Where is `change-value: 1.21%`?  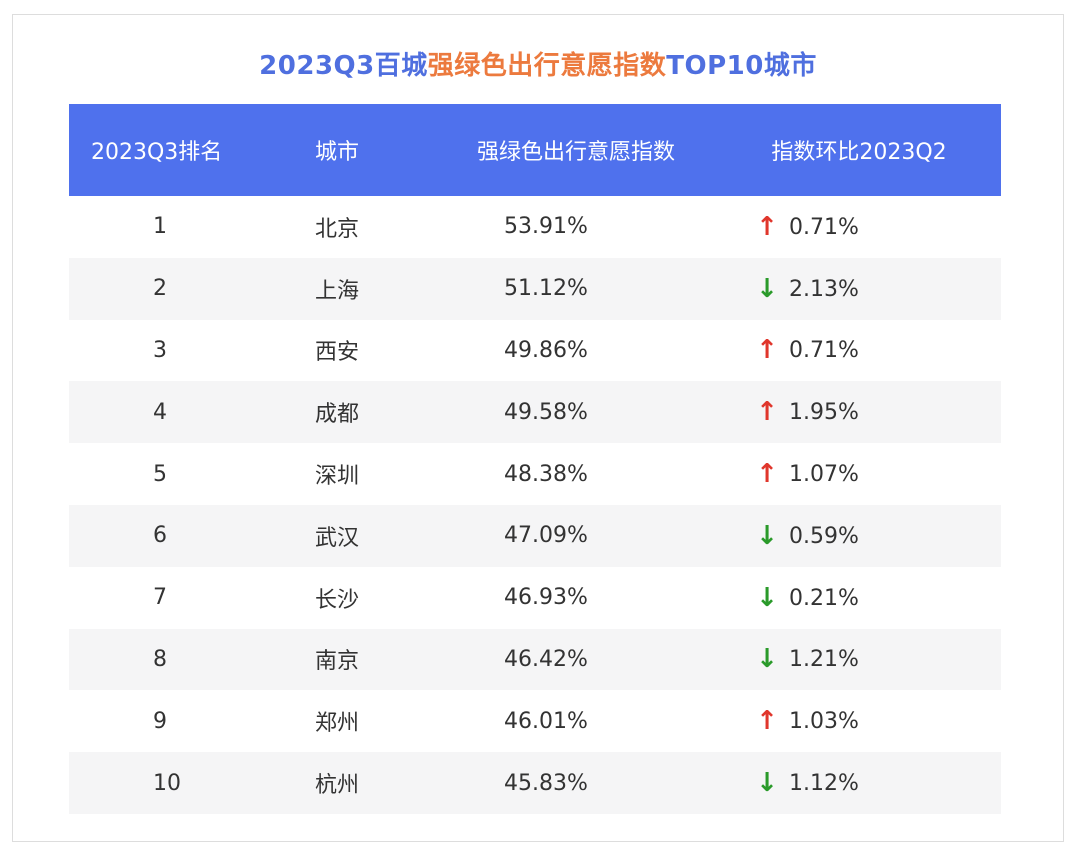
change-value: 1.21% is located at coordinates (824, 660).